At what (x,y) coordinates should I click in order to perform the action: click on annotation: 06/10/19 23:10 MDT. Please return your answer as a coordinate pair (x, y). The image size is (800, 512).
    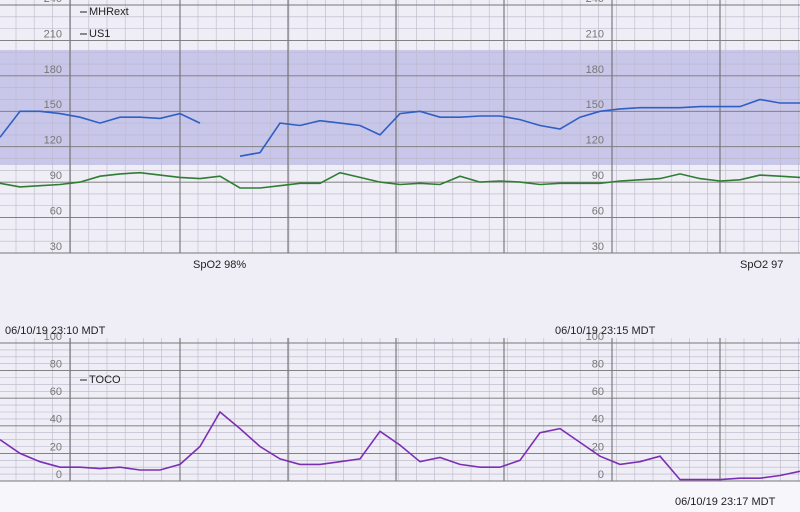
    Looking at the image, I should click on (55, 331).